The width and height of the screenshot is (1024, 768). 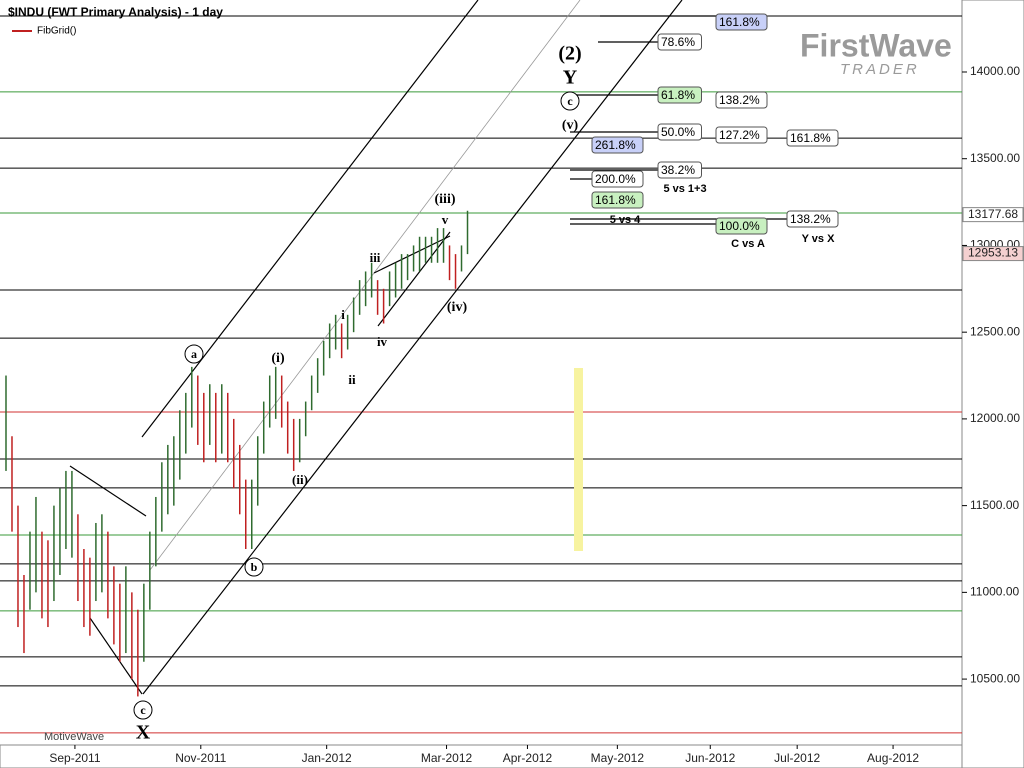 I want to click on time-zone, so click(x=578, y=459).